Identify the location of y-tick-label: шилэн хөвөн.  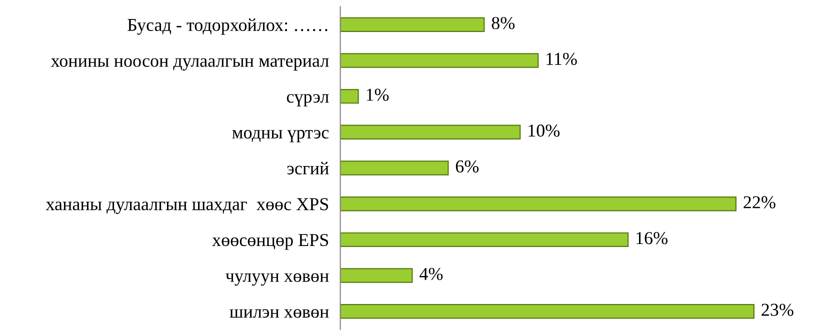
(279, 313).